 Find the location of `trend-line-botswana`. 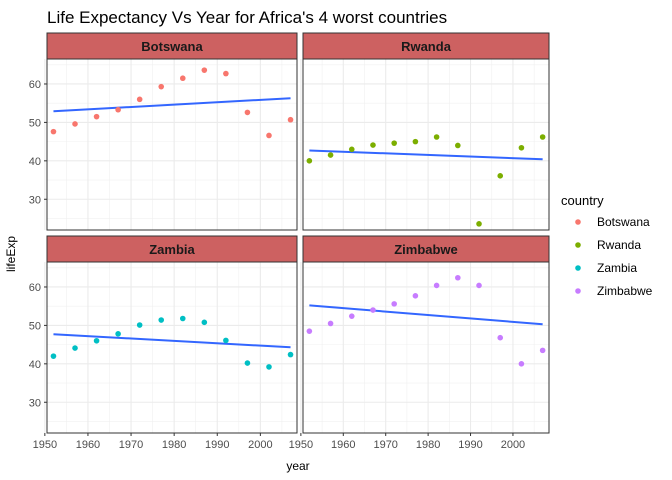

trend-line-botswana is located at coordinates (172, 105).